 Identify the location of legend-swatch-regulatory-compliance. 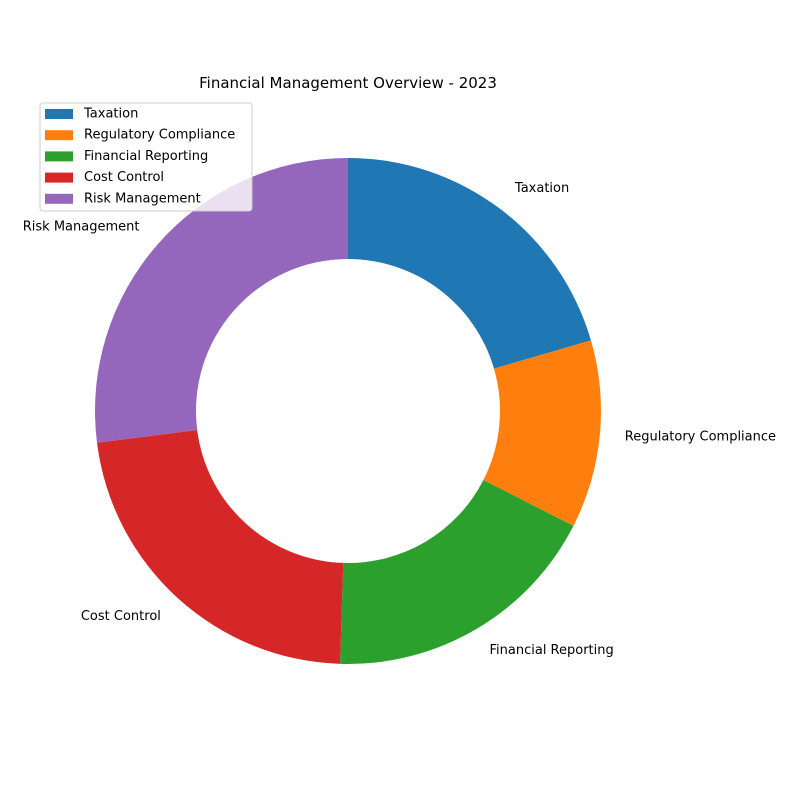
(59, 135).